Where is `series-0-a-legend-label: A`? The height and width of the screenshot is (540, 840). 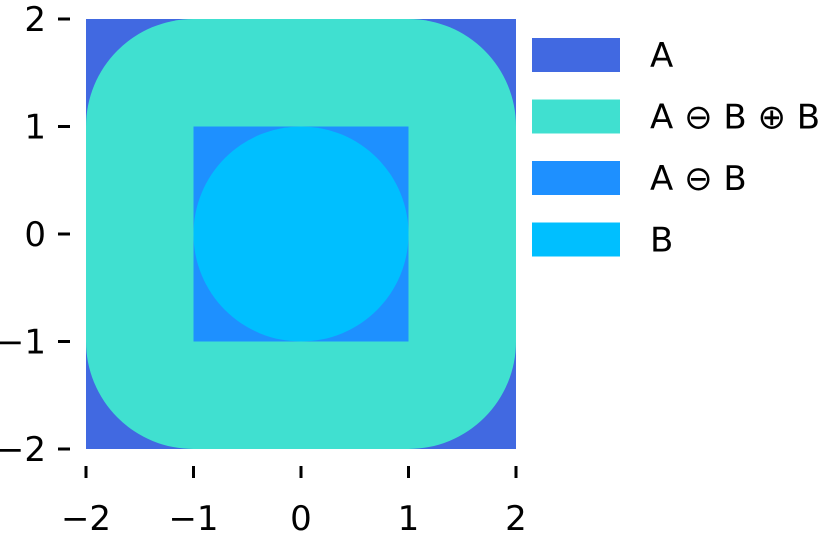 series-0-a-legend-label: A is located at coordinates (661, 56).